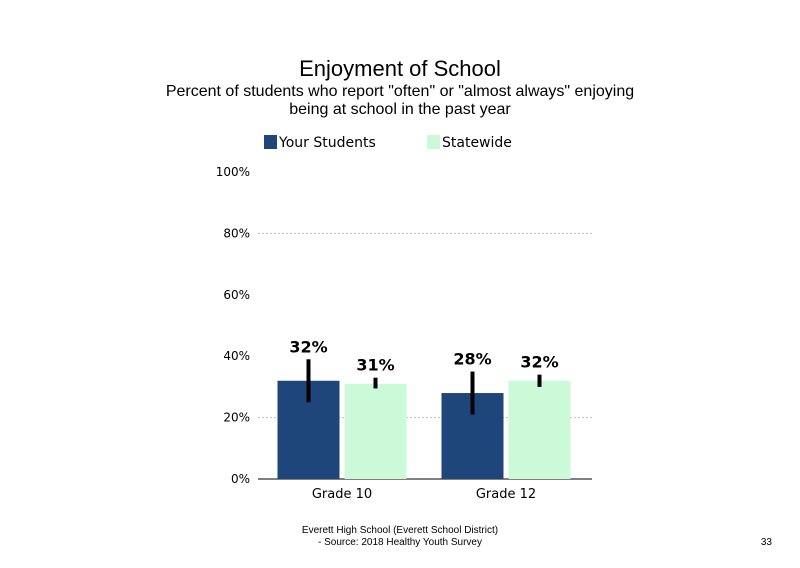 This screenshot has height=568, width=800. Describe the element at coordinates (236, 295) in the screenshot. I see `y-tick-label-60: 60%` at that location.